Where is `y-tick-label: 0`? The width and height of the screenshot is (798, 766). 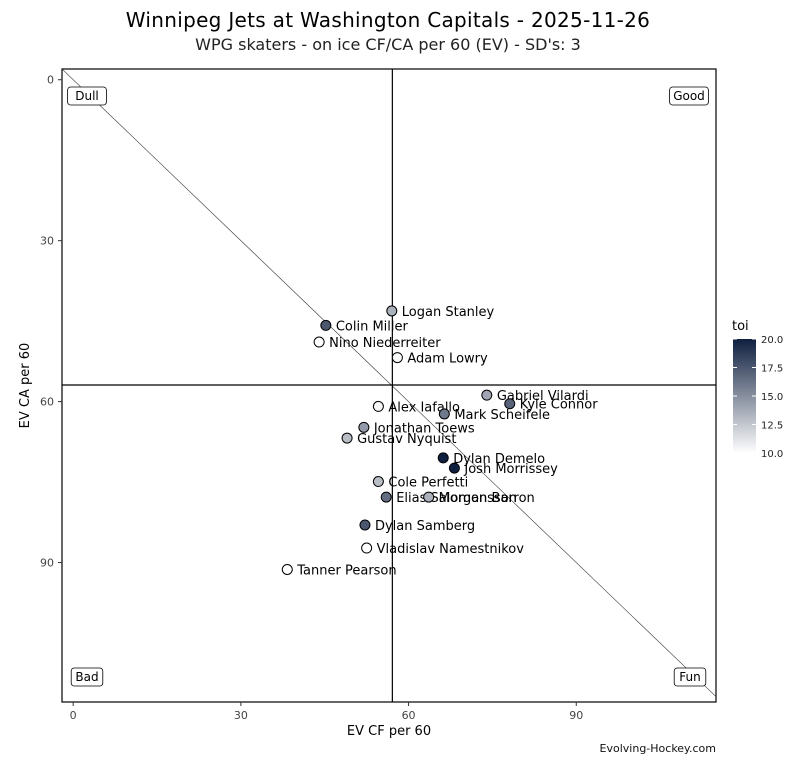 y-tick-label: 0 is located at coordinates (50, 80).